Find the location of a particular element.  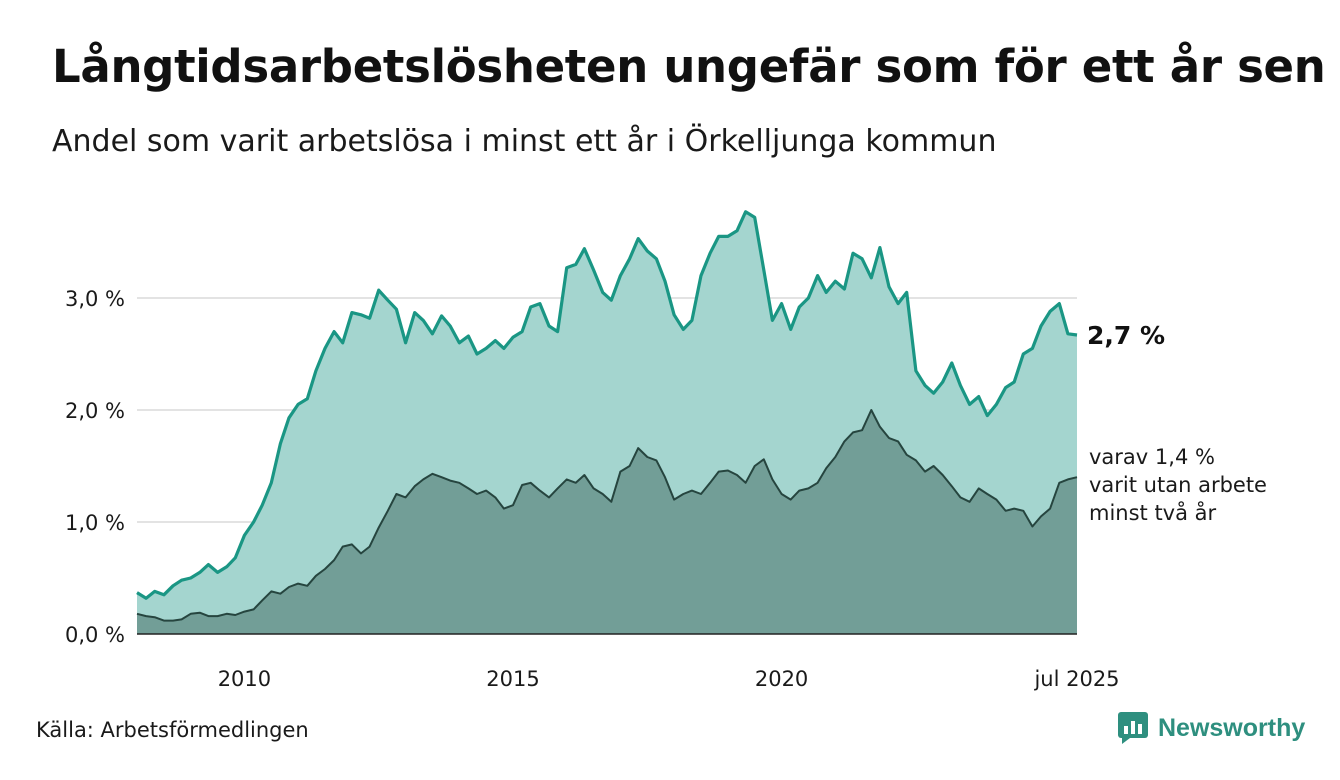

y-tick-label: 3,0 % is located at coordinates (95, 299).